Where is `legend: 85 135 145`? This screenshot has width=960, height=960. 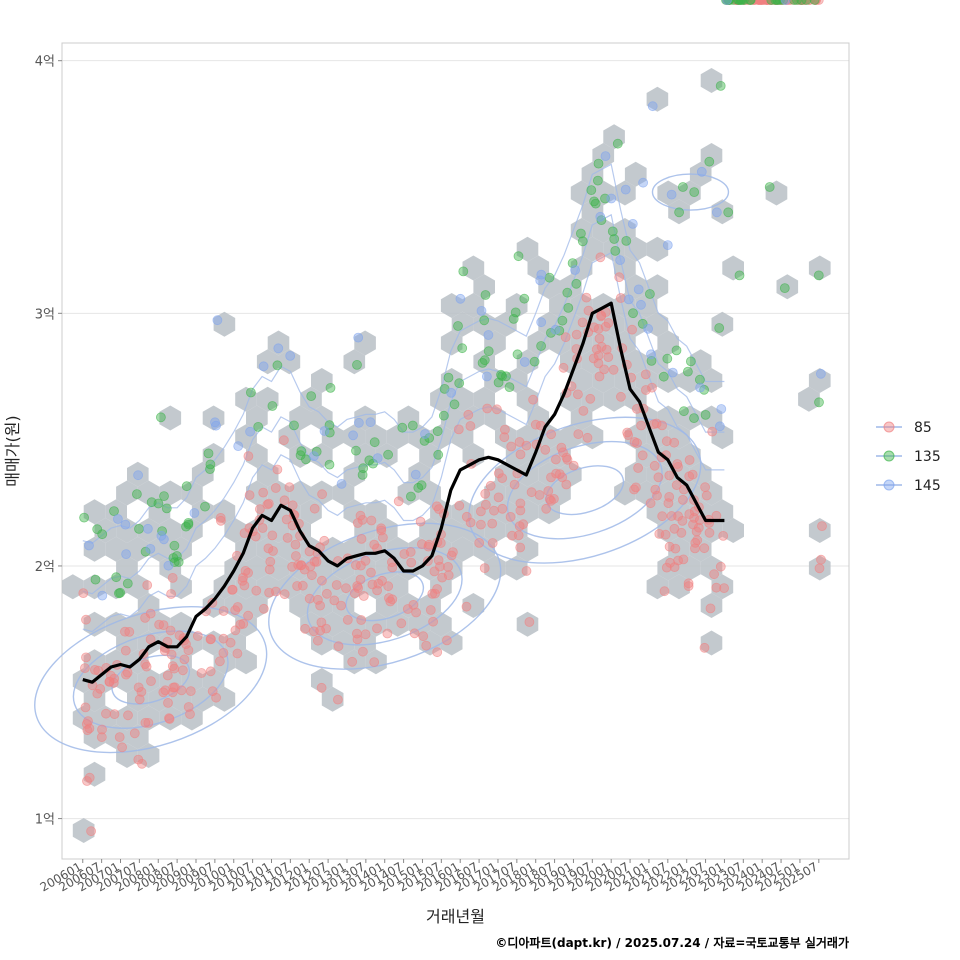
legend: 85 135 145 is located at coordinates (908, 457).